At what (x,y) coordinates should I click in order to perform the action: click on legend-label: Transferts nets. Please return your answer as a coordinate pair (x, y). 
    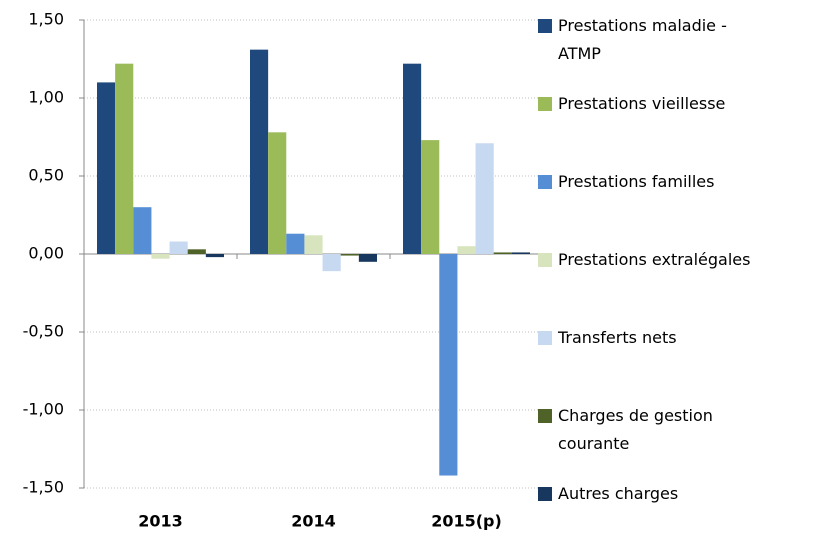
    Looking at the image, I should click on (617, 337).